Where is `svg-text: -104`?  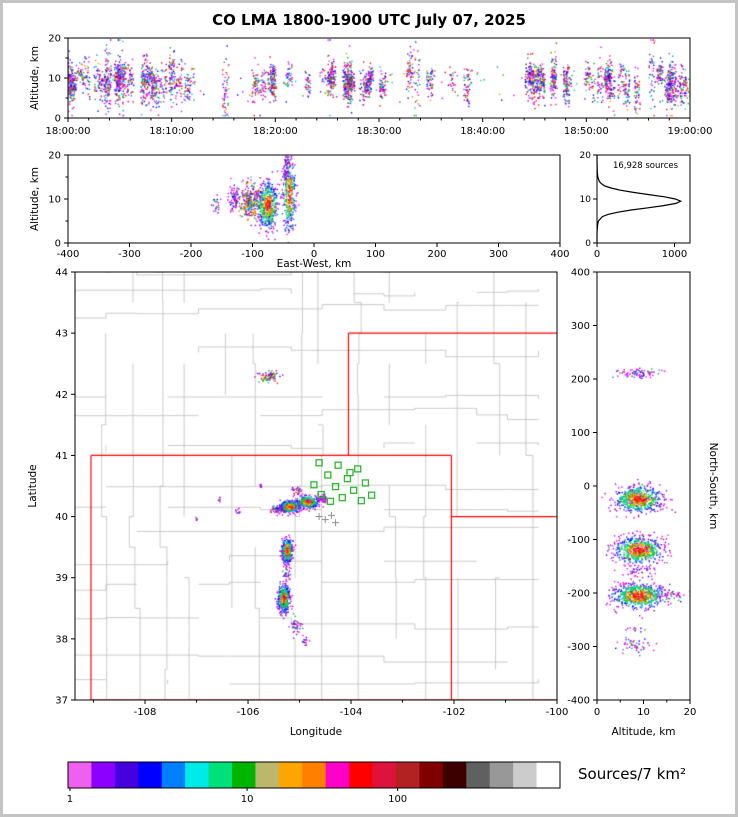 svg-text: -104 is located at coordinates (351, 712).